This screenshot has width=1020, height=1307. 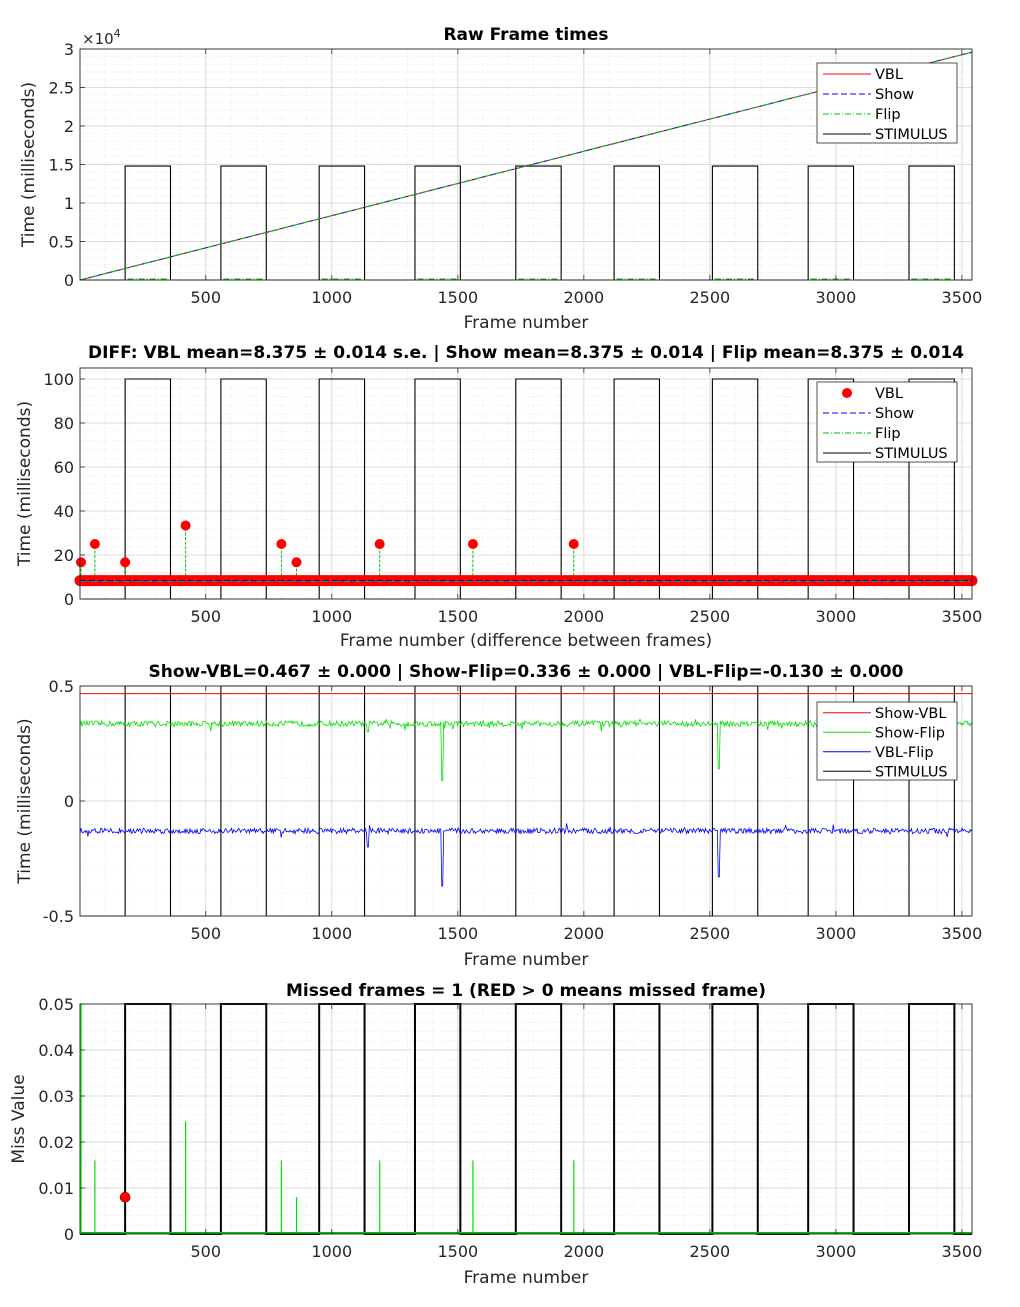 What do you see at coordinates (56, 1004) in the screenshot?
I see `y-tick-label: 0.05` at bounding box center [56, 1004].